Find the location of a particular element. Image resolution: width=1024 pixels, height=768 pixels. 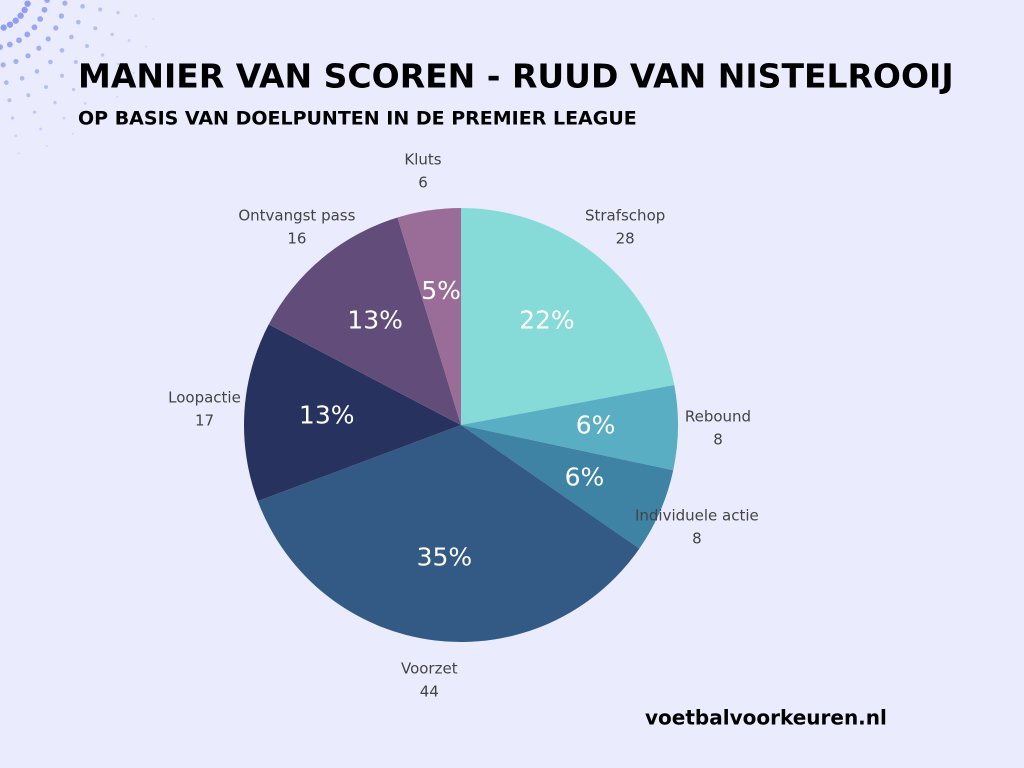

slice-value: 16 is located at coordinates (296, 239).